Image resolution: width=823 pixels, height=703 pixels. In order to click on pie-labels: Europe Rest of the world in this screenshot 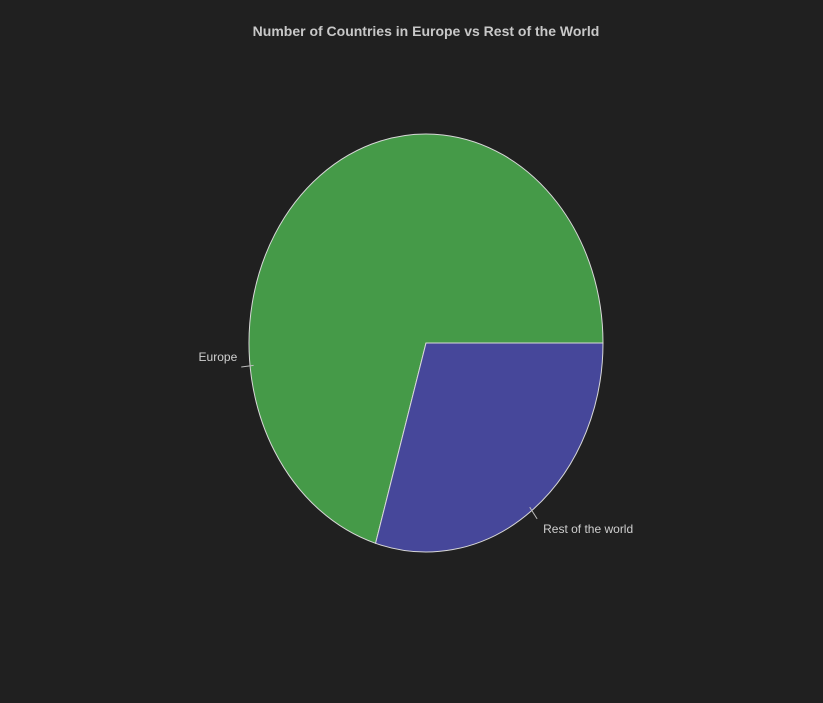, I will do `click(416, 443)`.